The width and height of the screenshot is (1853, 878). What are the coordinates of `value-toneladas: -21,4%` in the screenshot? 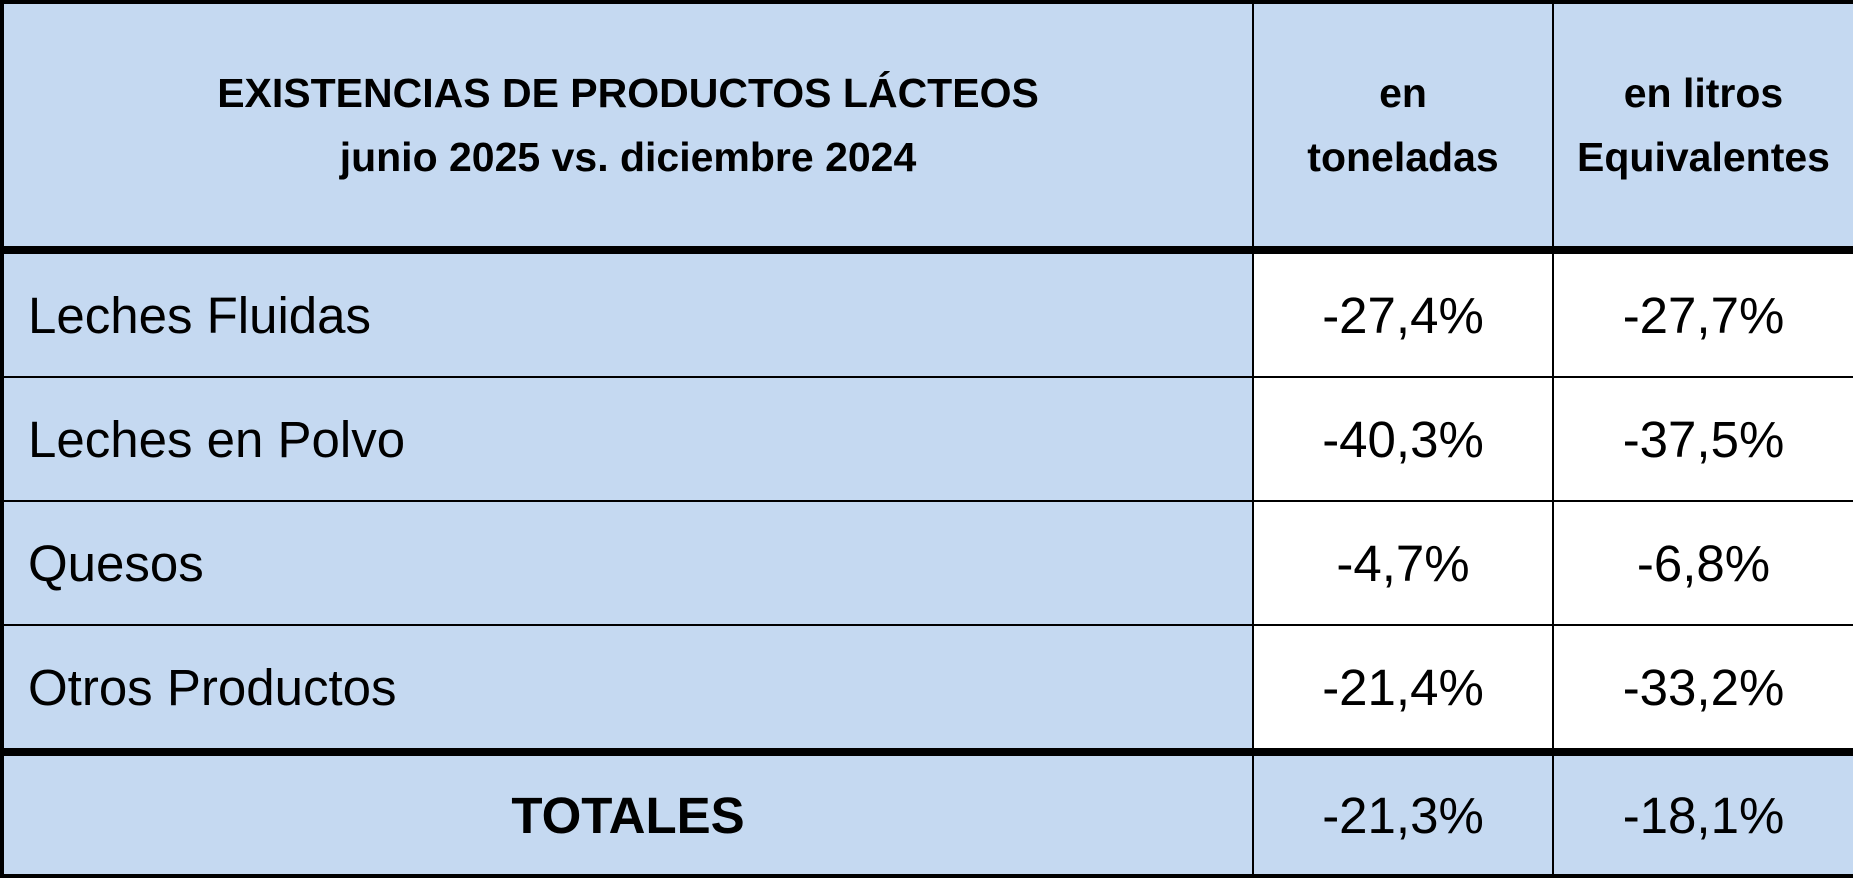 It's located at (1403, 688).